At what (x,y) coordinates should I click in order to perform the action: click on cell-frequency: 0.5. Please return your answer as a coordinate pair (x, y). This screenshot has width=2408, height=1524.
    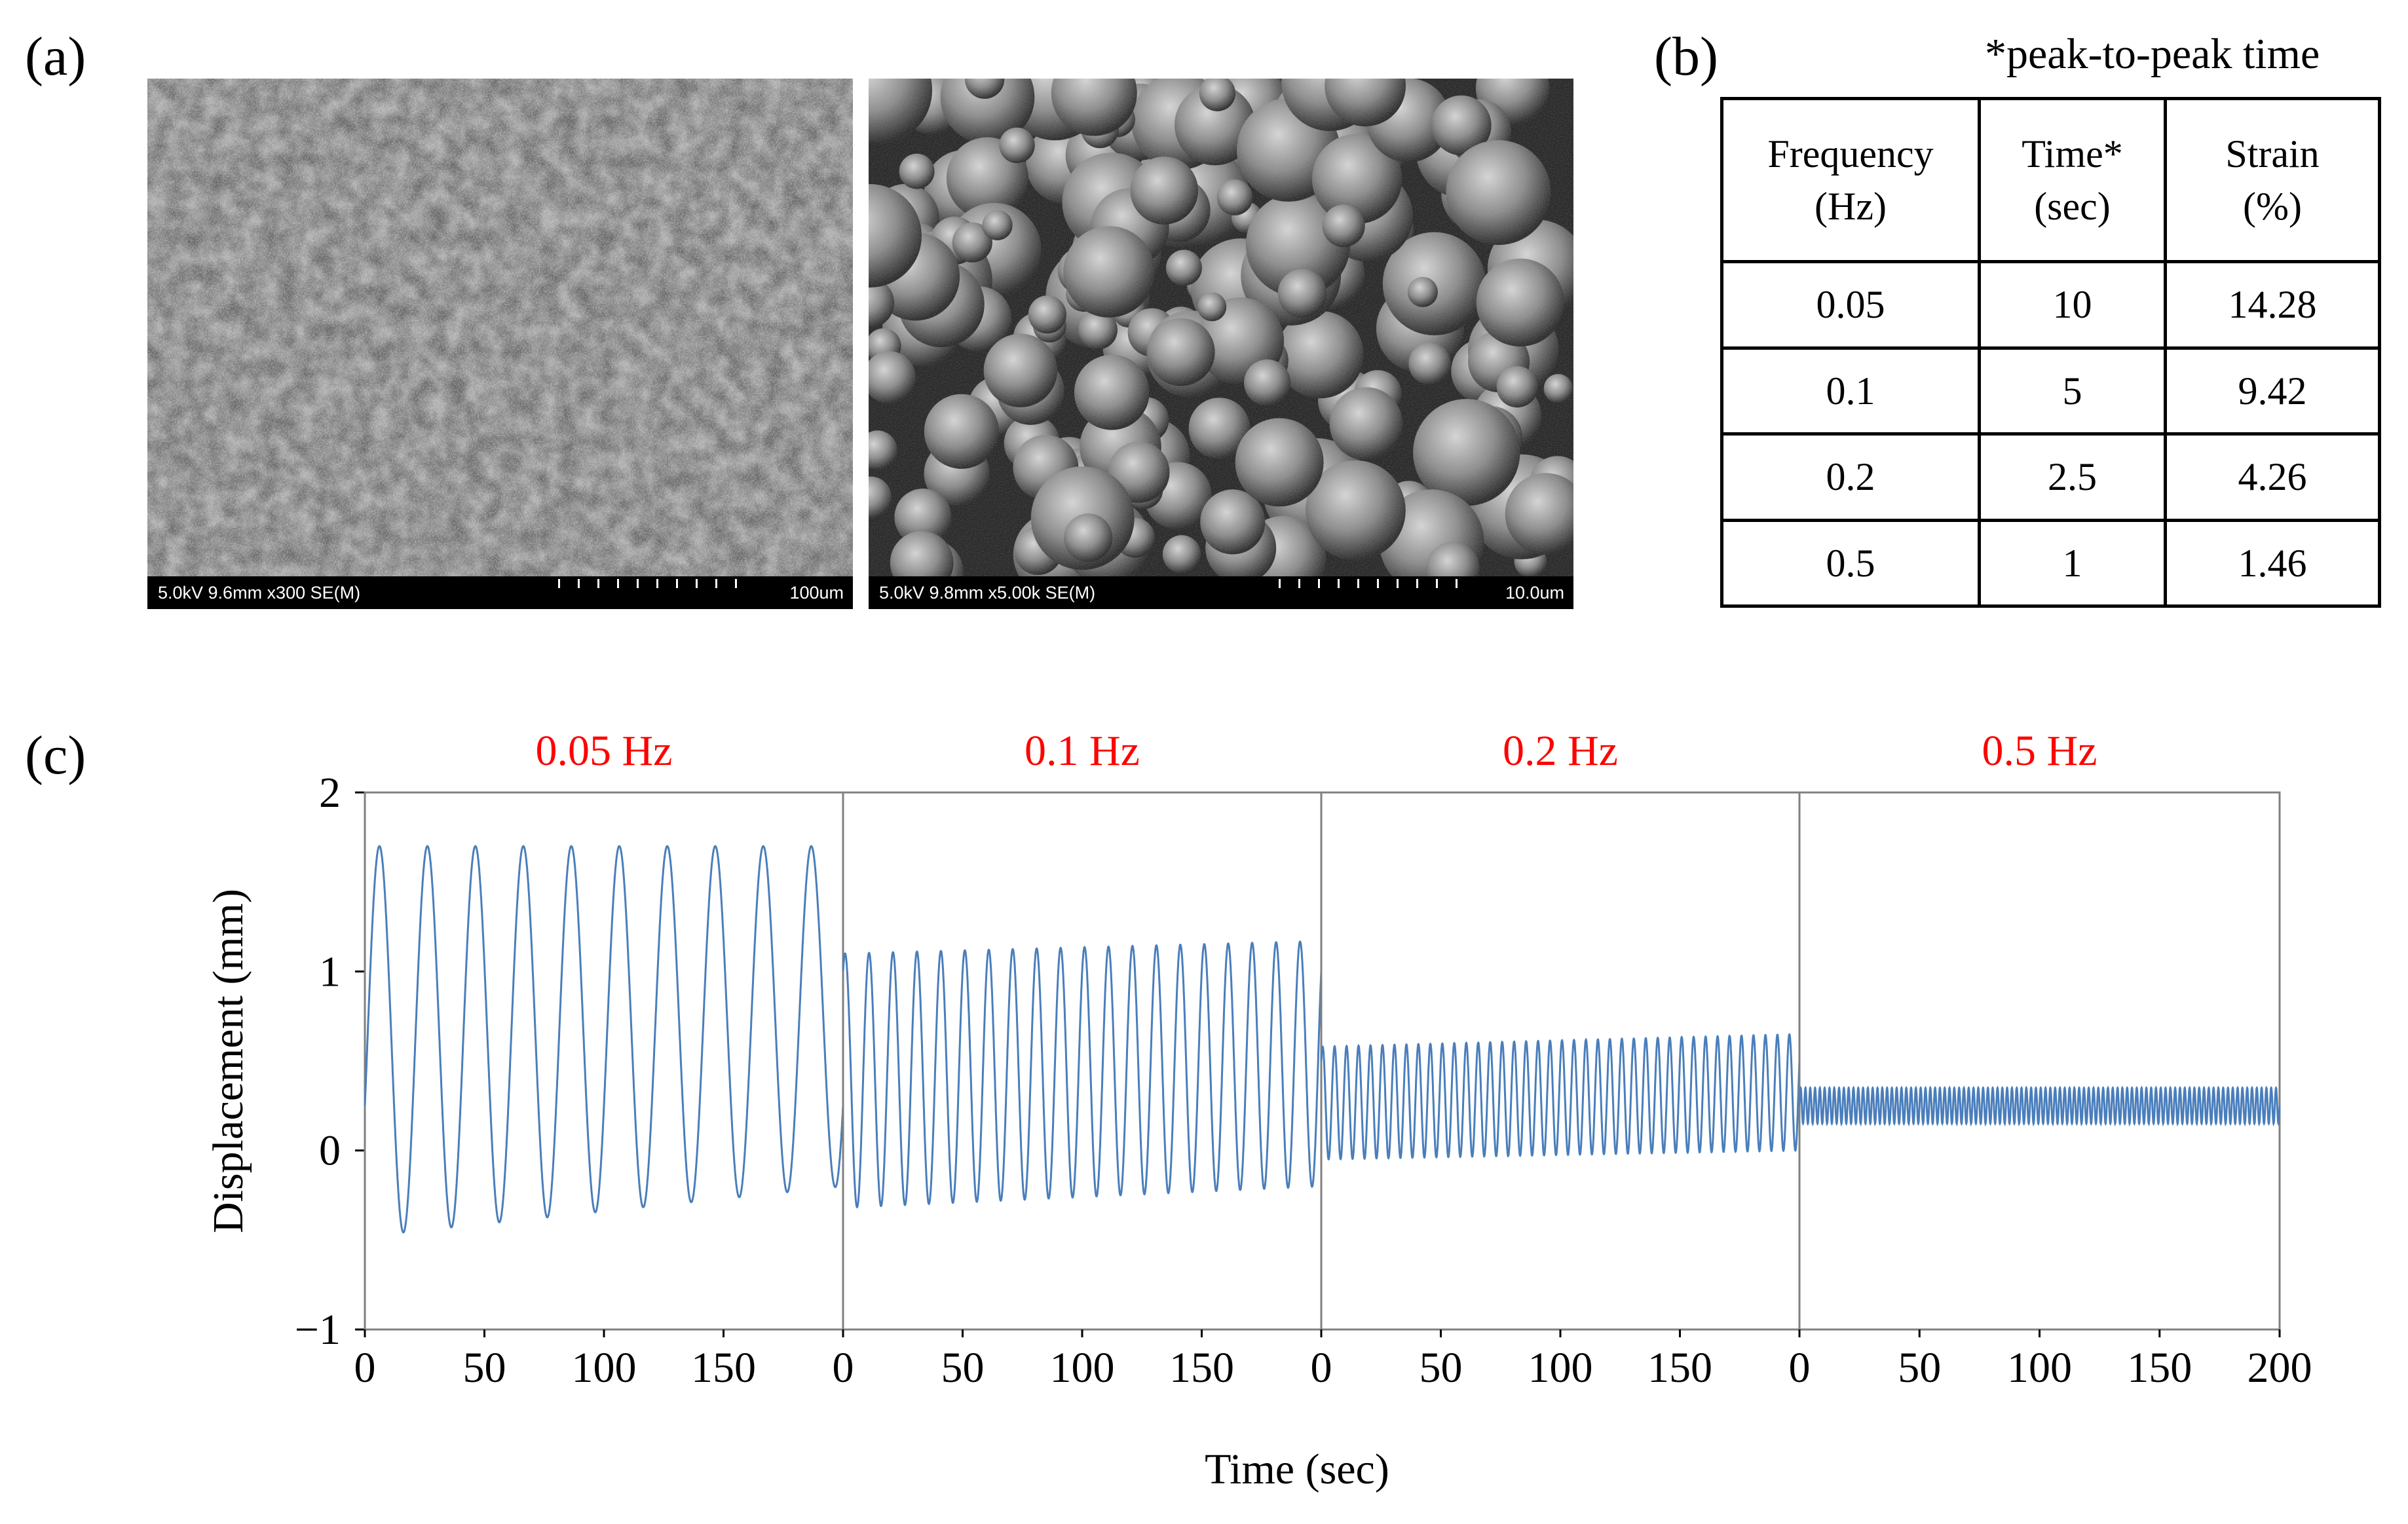
    Looking at the image, I should click on (1850, 563).